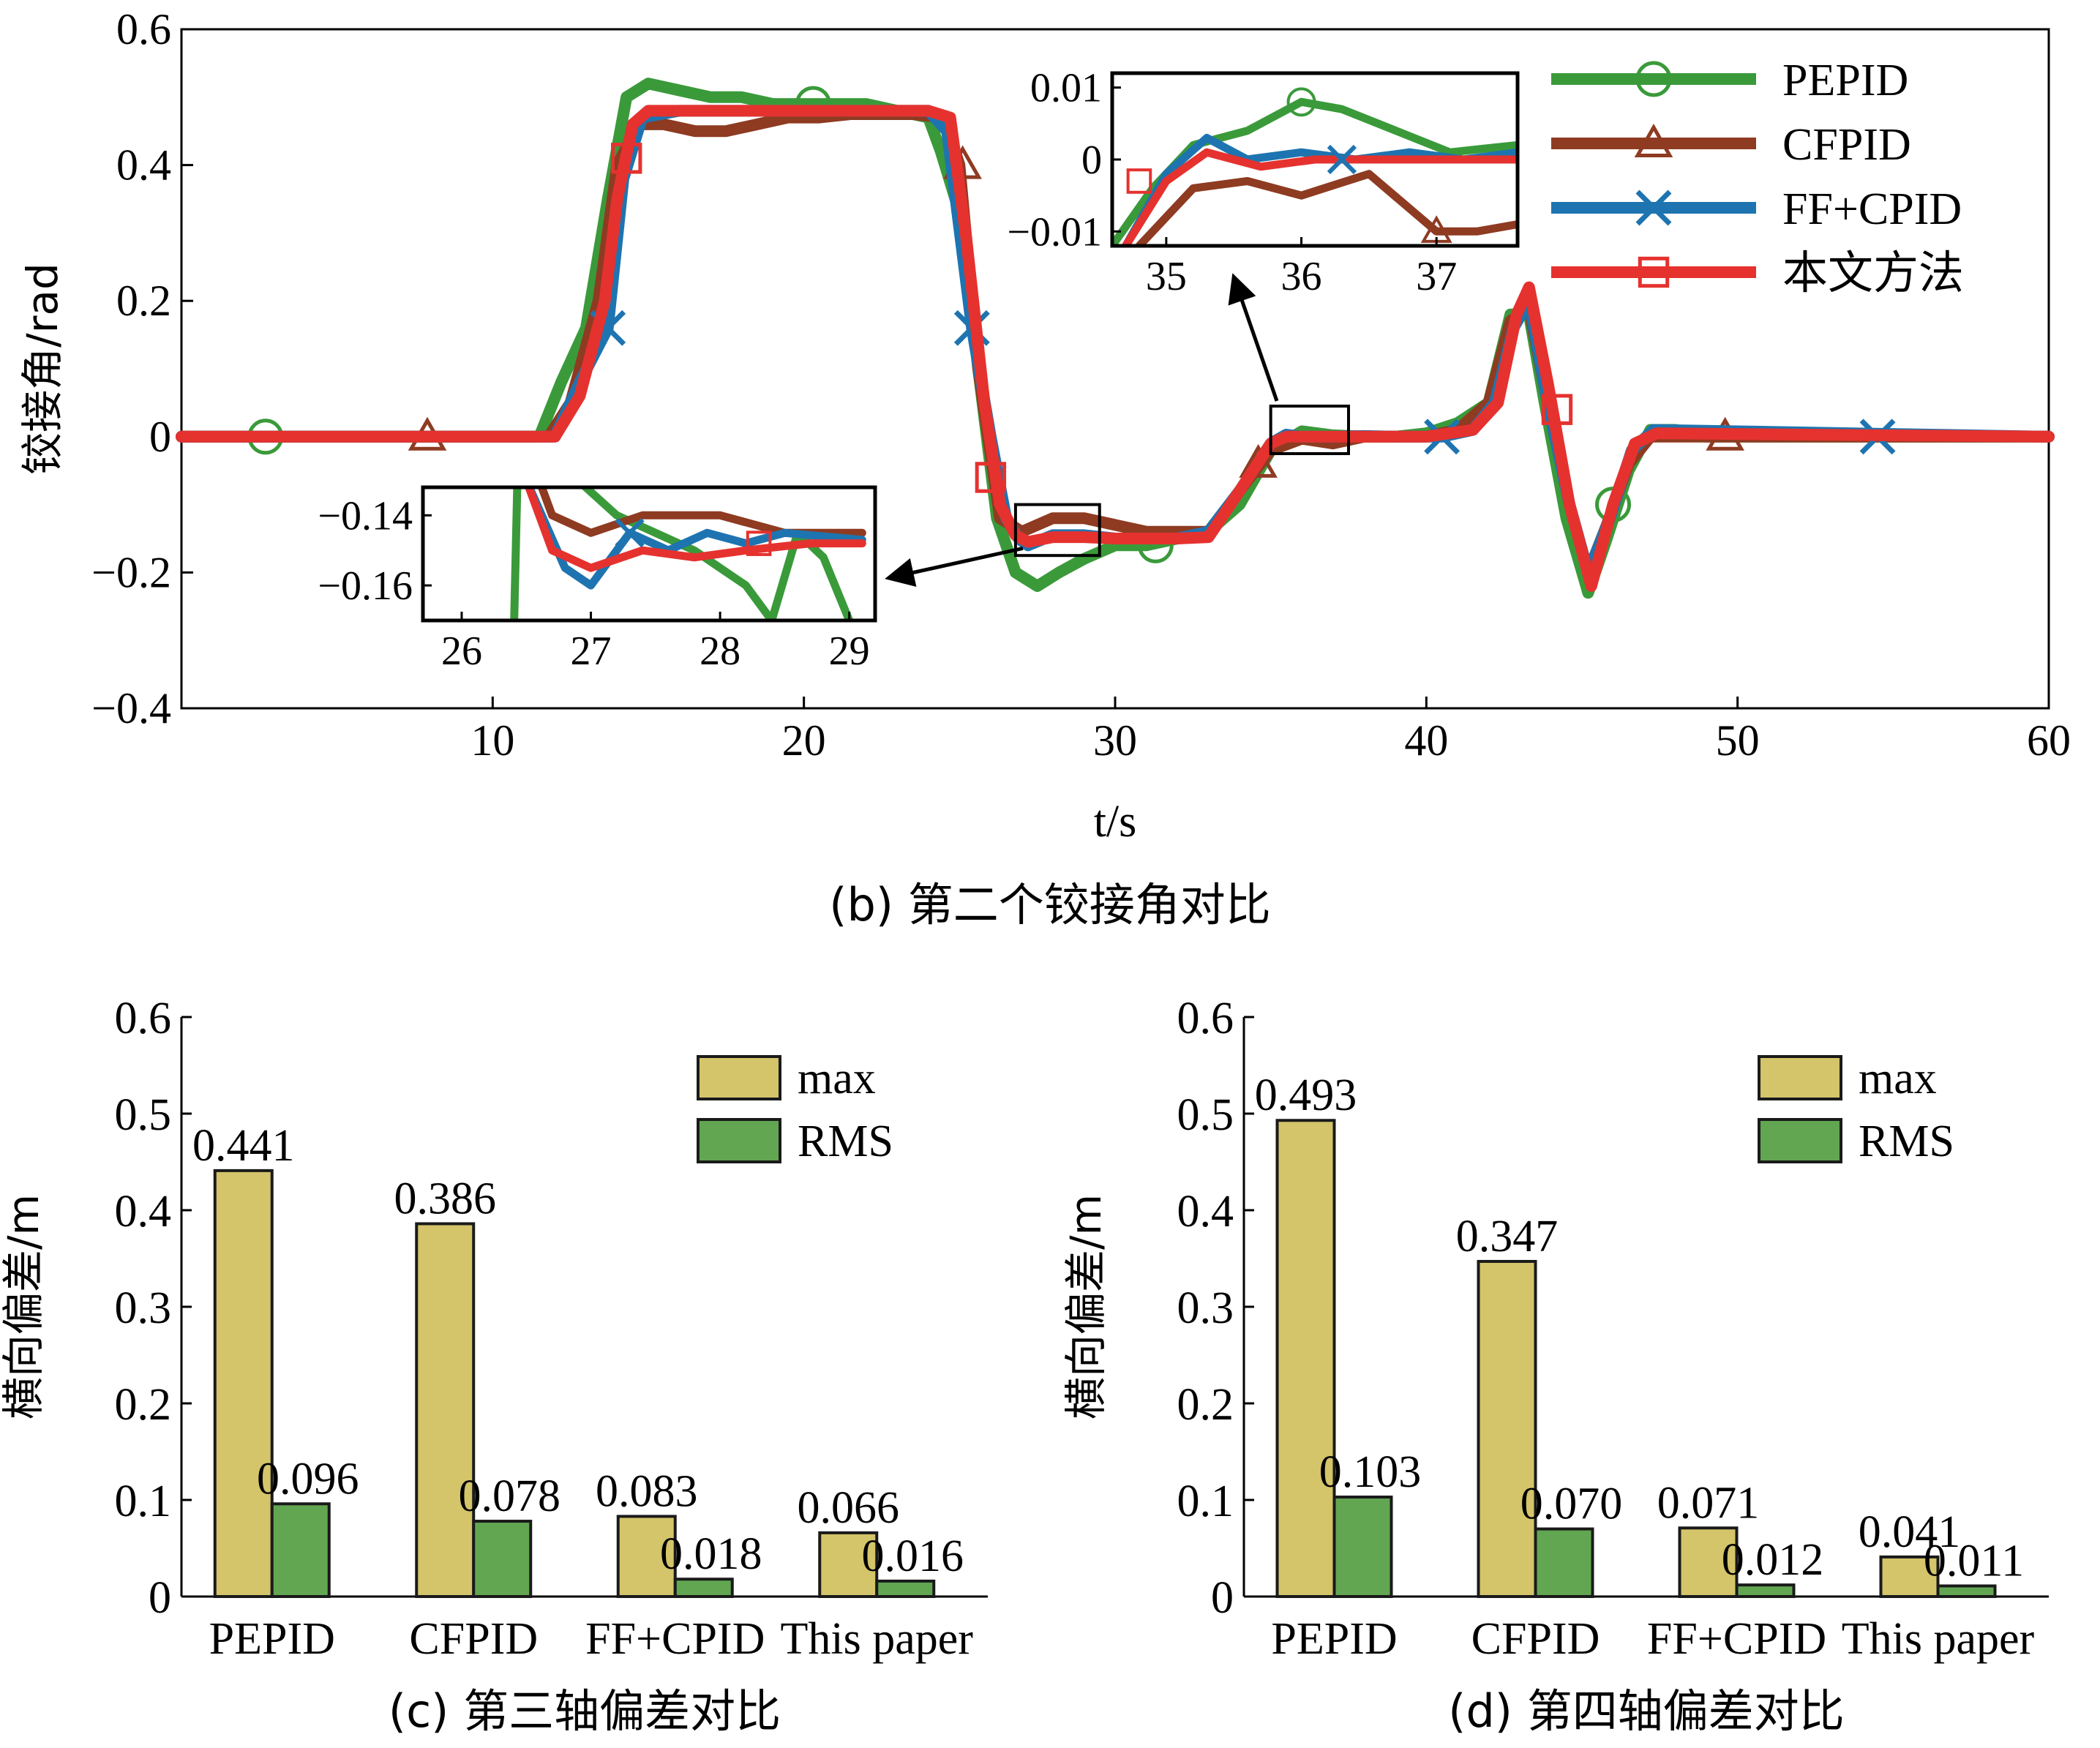 This screenshot has height=1748, width=2100. I want to click on series-marker-cfpid, so click(1258, 460).